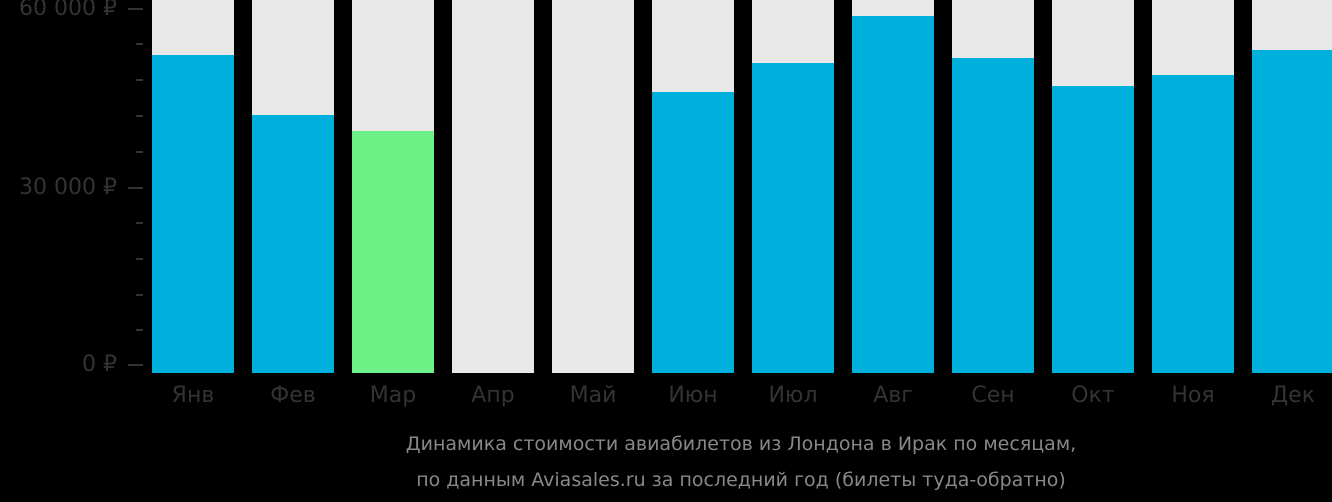  Describe the element at coordinates (693, 395) in the screenshot. I see `x-axis-label: Июн` at that location.